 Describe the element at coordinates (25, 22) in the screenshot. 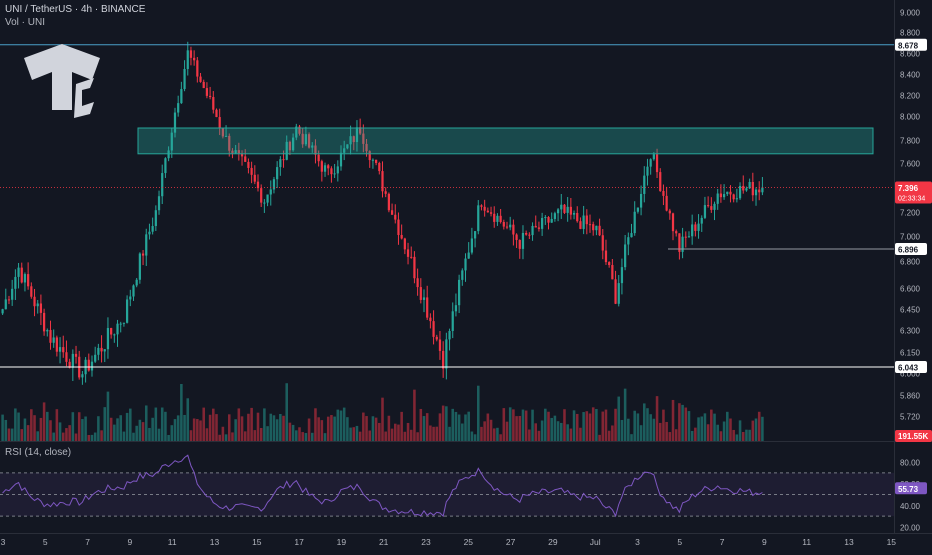

I see `volume-title: Vol · UNI` at that location.